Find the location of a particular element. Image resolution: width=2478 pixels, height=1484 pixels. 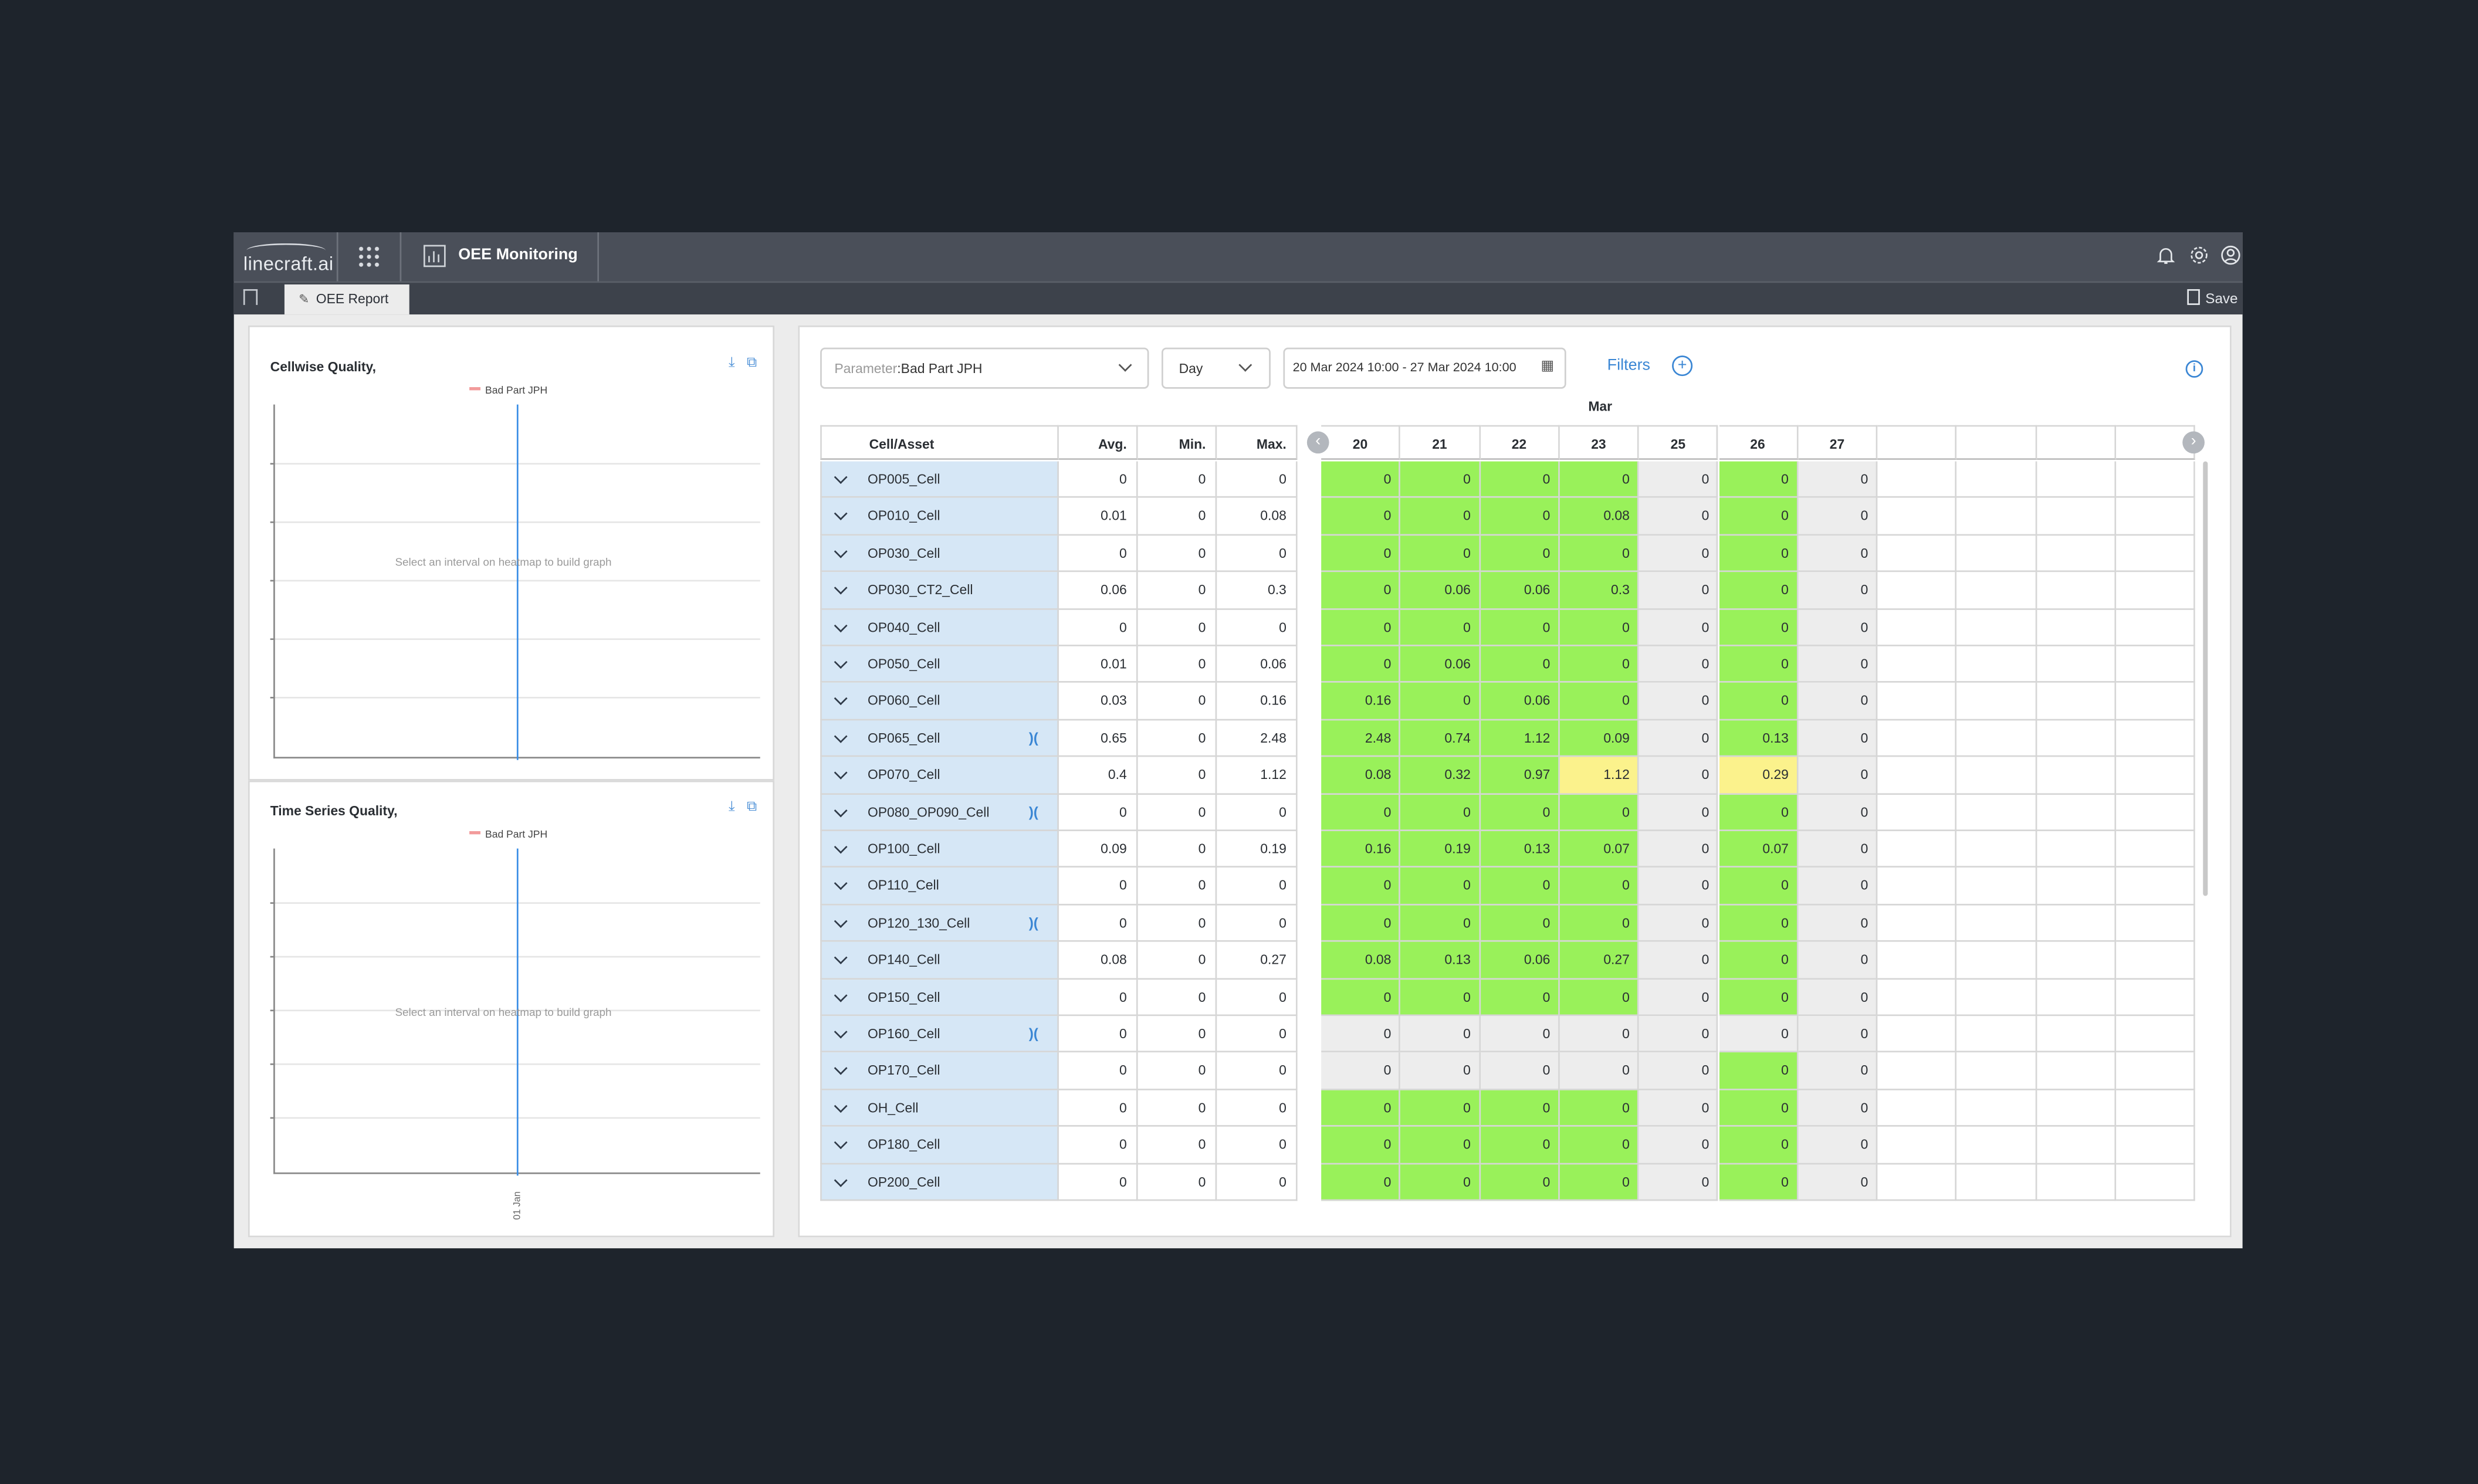

asset-cell: OP080_OP090_Cell)( is located at coordinates (939, 813).